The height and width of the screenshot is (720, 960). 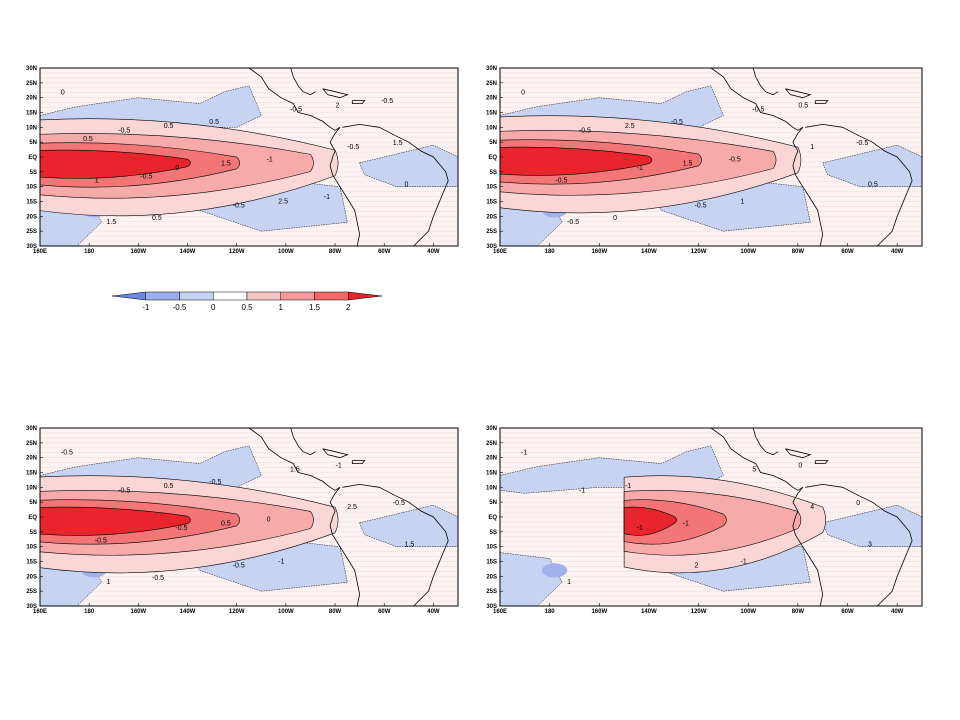 What do you see at coordinates (146, 307) in the screenshot?
I see `colorbar-label: -1` at bounding box center [146, 307].